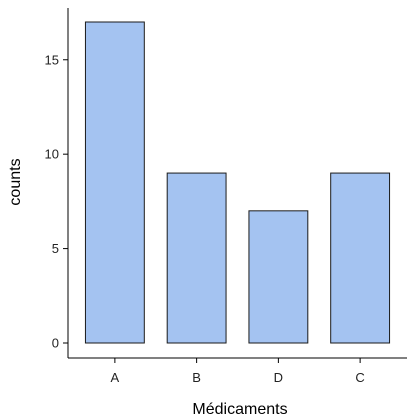 The width and height of the screenshot is (414, 418). I want to click on y-tick-label: 15, so click(52, 59).